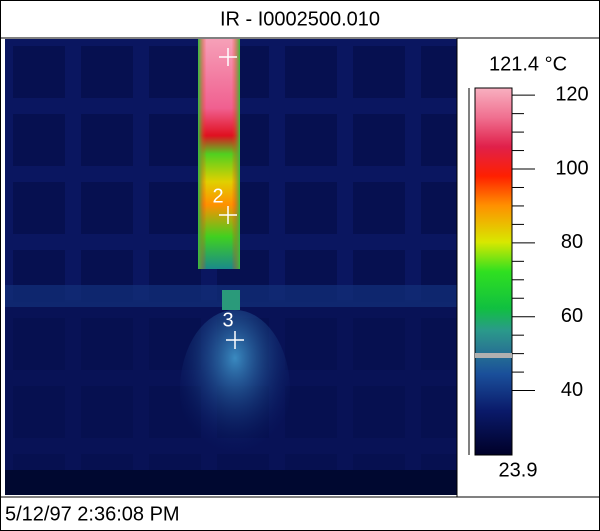 Image resolution: width=600 pixels, height=531 pixels. Describe the element at coordinates (571, 168) in the screenshot. I see `tick-label: 100` at that location.